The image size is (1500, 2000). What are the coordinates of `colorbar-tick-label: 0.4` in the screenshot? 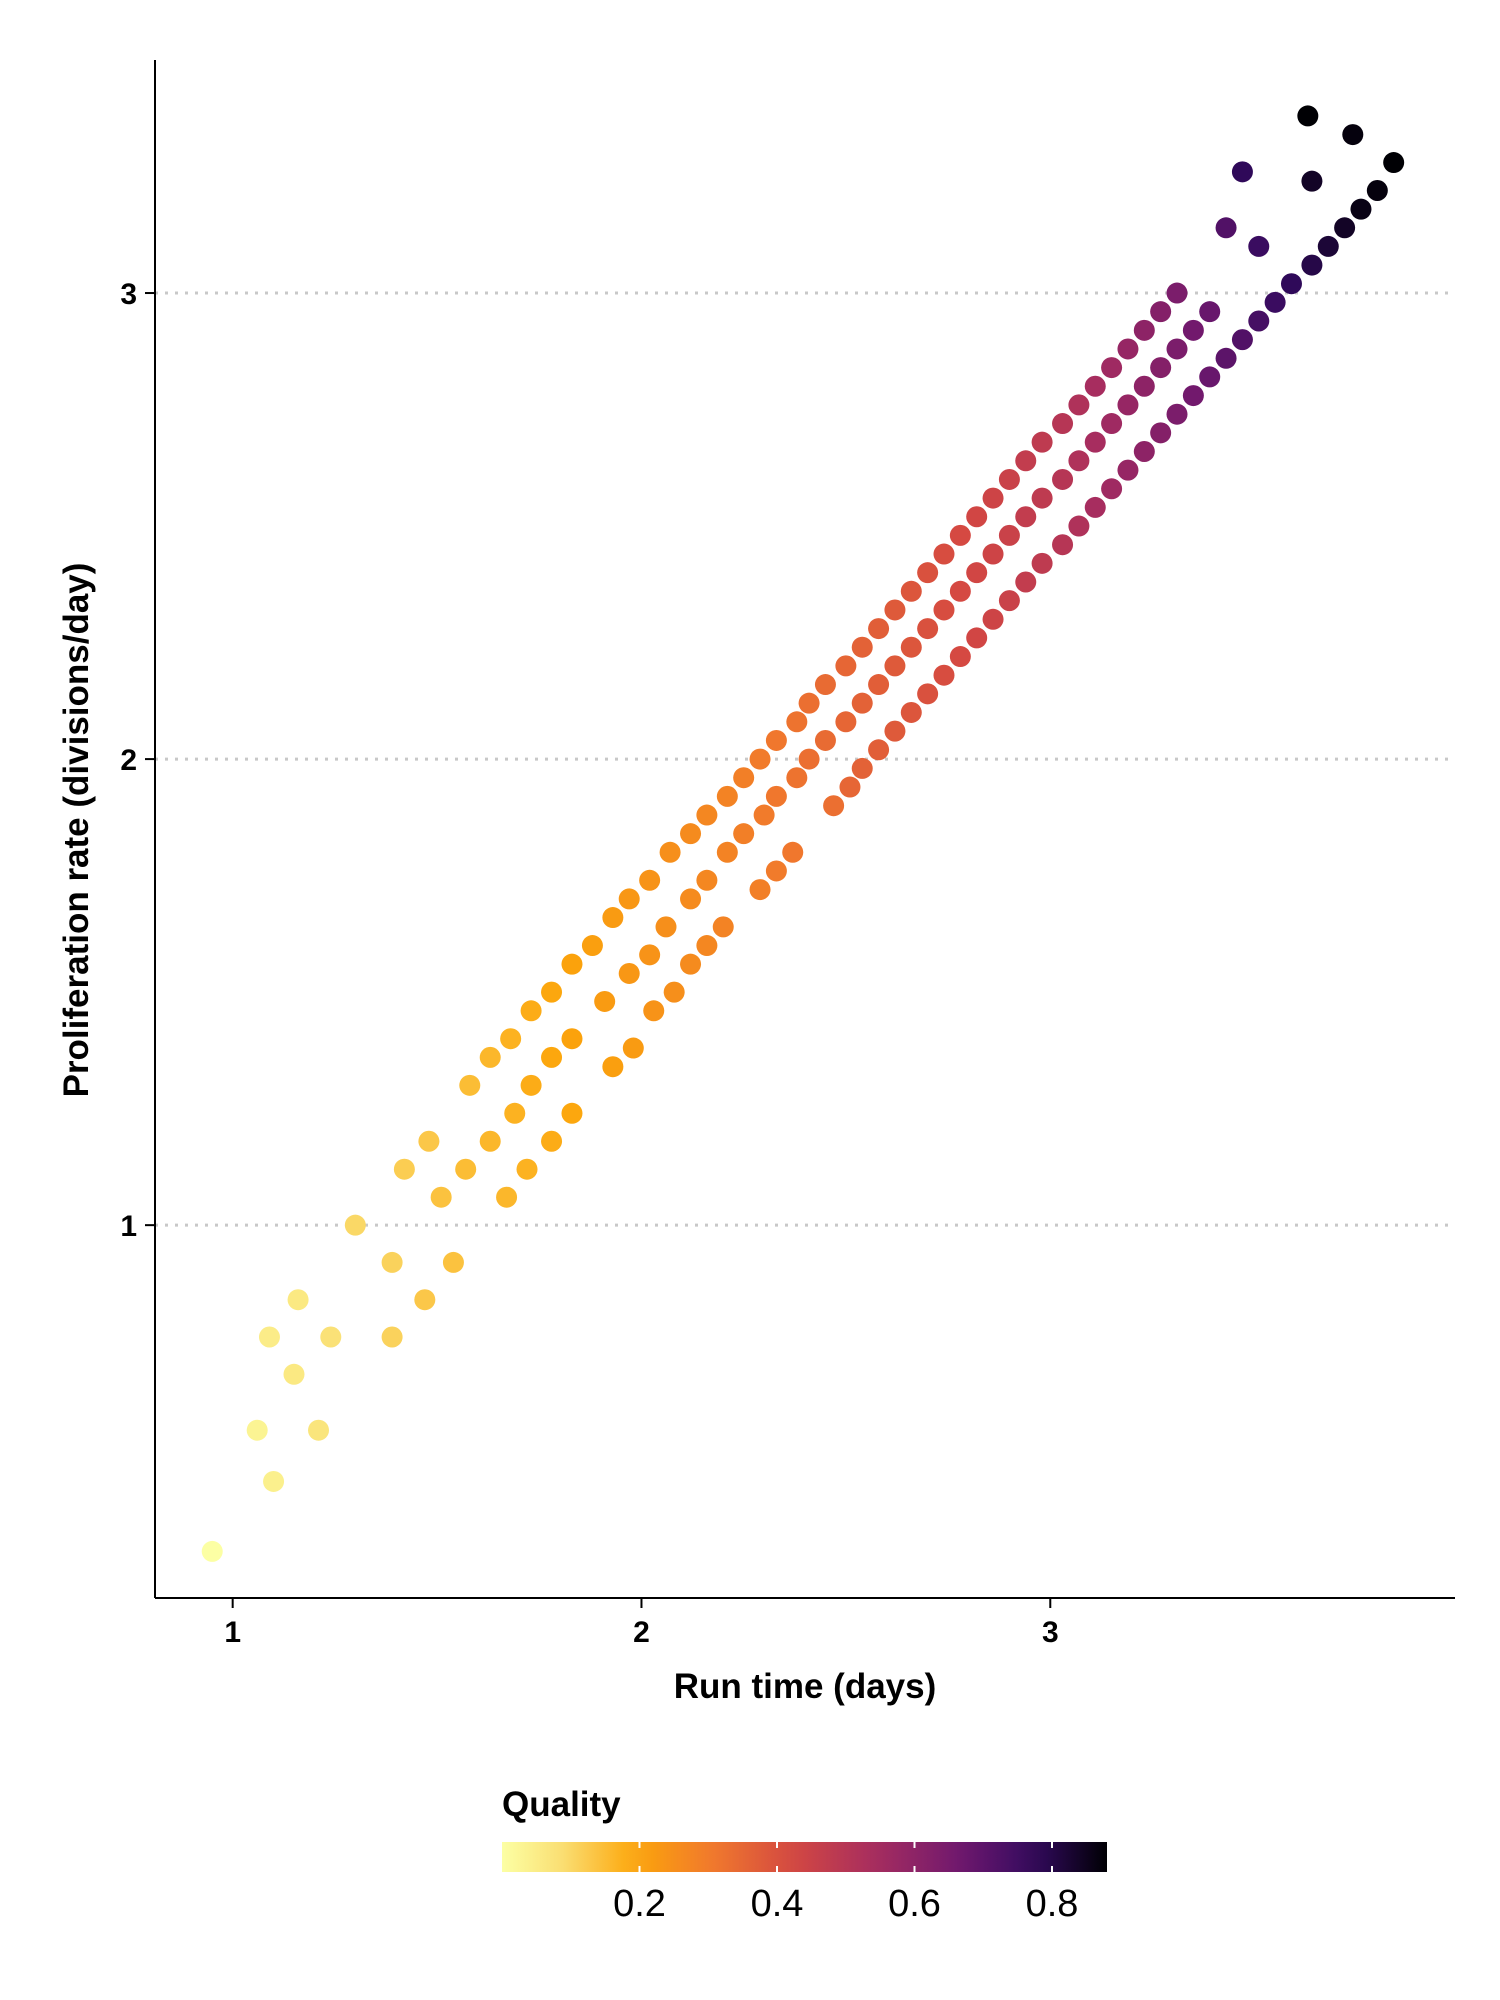 It's located at (777, 1904).